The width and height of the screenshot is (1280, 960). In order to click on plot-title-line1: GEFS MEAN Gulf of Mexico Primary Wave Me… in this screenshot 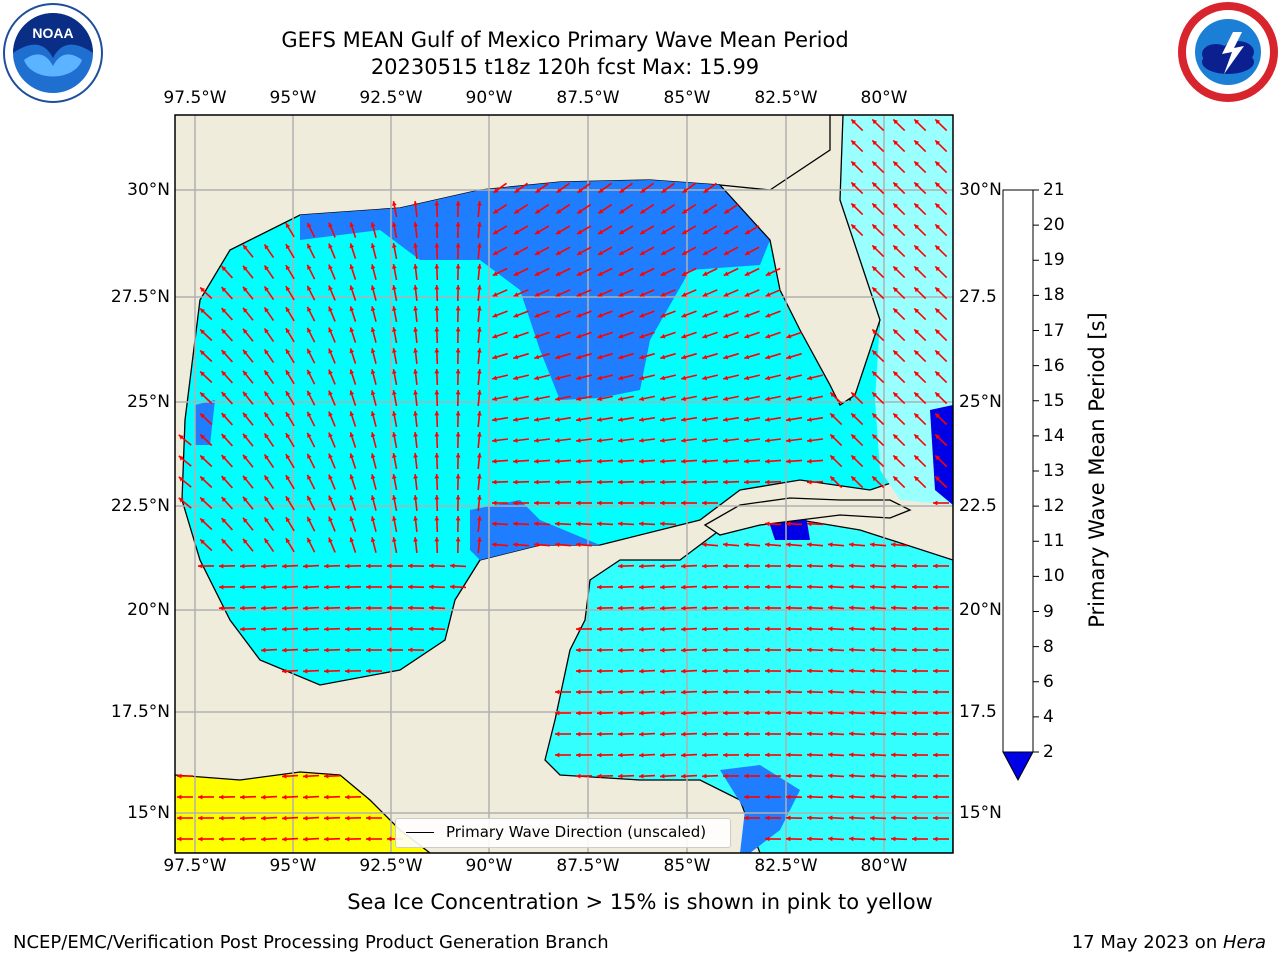, I will do `click(565, 40)`.